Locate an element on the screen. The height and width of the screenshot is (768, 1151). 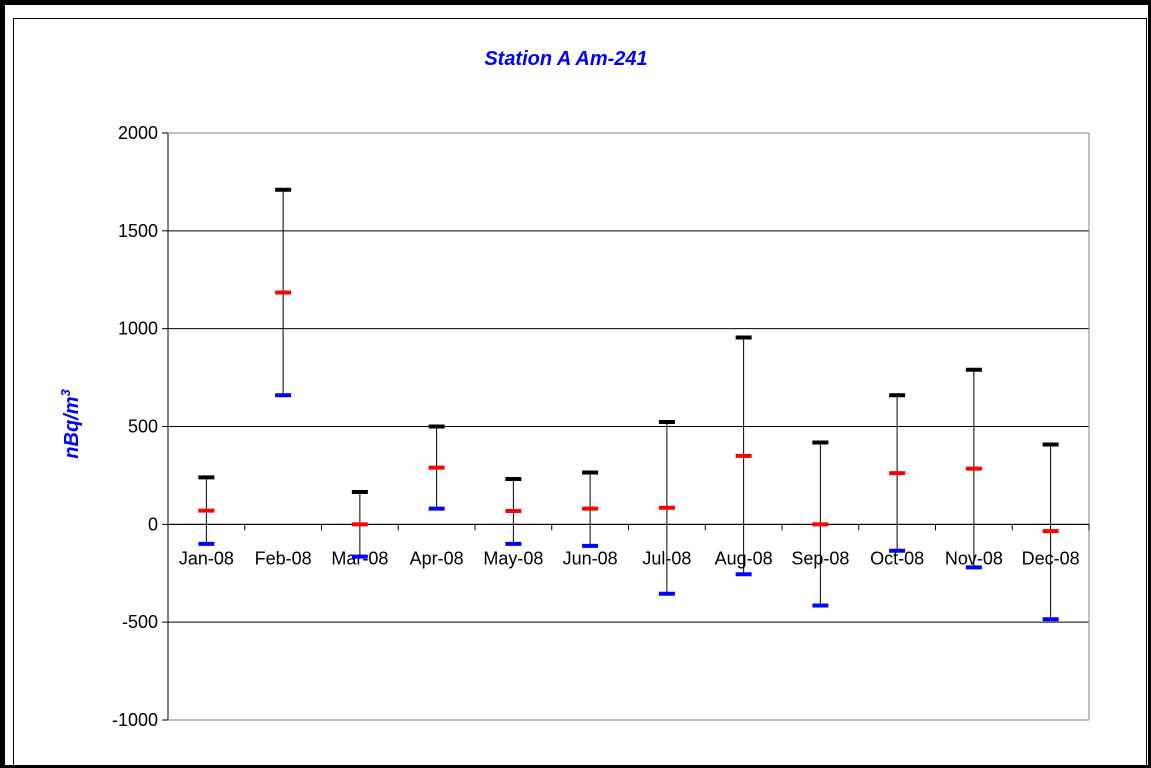
x-tick-label-Jun-08: Jun-08 is located at coordinates (590, 558).